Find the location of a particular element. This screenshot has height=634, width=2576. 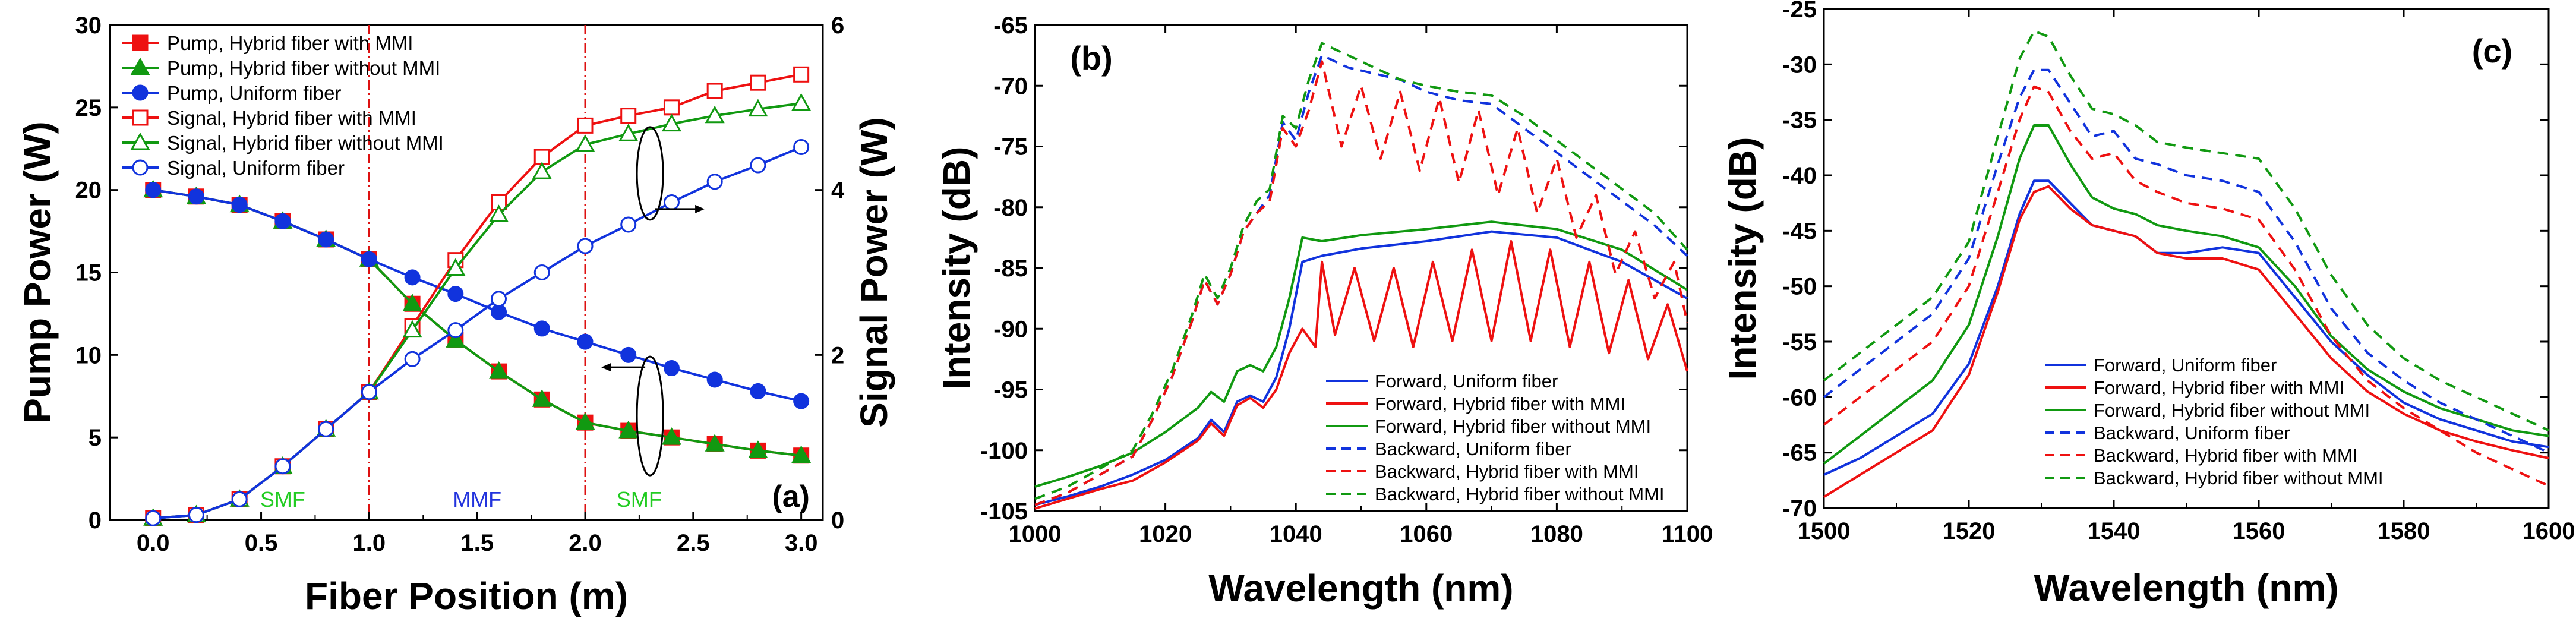

legend-label: Pump, Uniform fiber is located at coordinates (254, 93).